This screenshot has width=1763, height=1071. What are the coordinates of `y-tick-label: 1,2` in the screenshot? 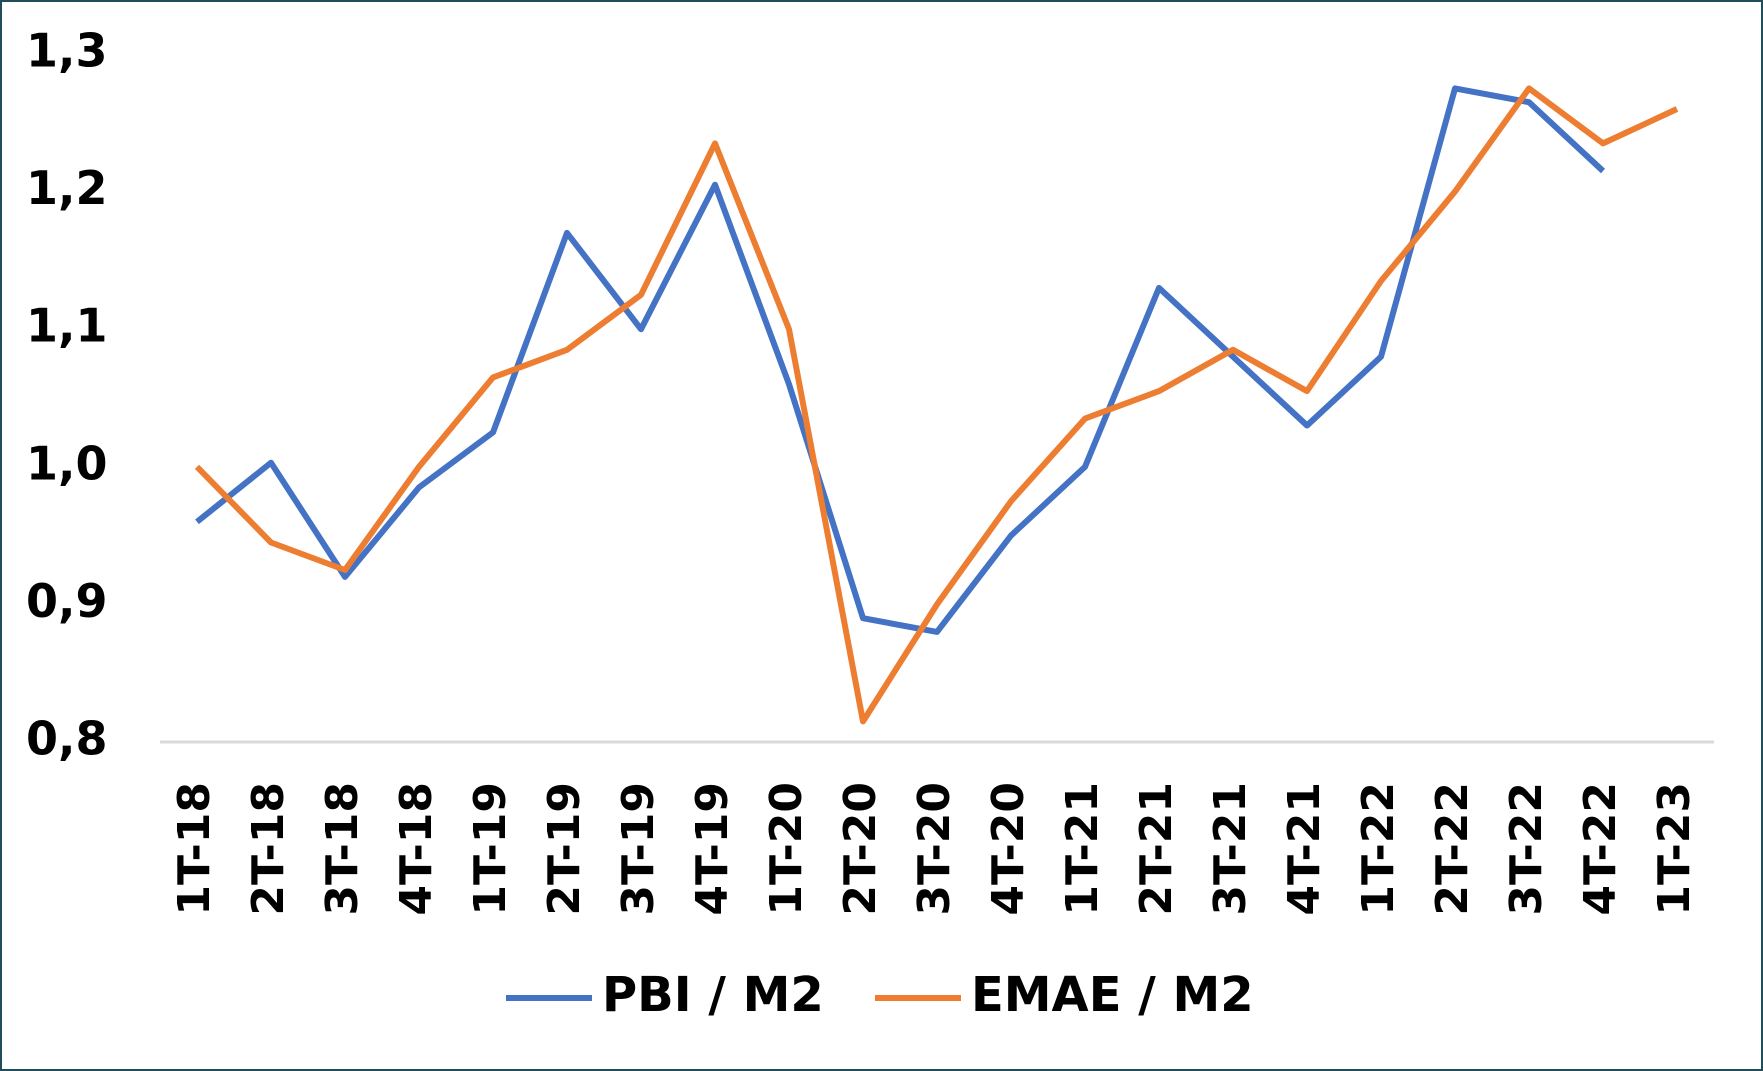 It's located at (67, 188).